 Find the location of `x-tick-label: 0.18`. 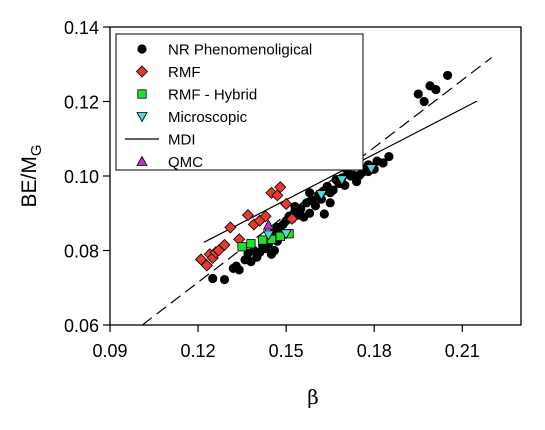

x-tick-label: 0.18 is located at coordinates (374, 351).